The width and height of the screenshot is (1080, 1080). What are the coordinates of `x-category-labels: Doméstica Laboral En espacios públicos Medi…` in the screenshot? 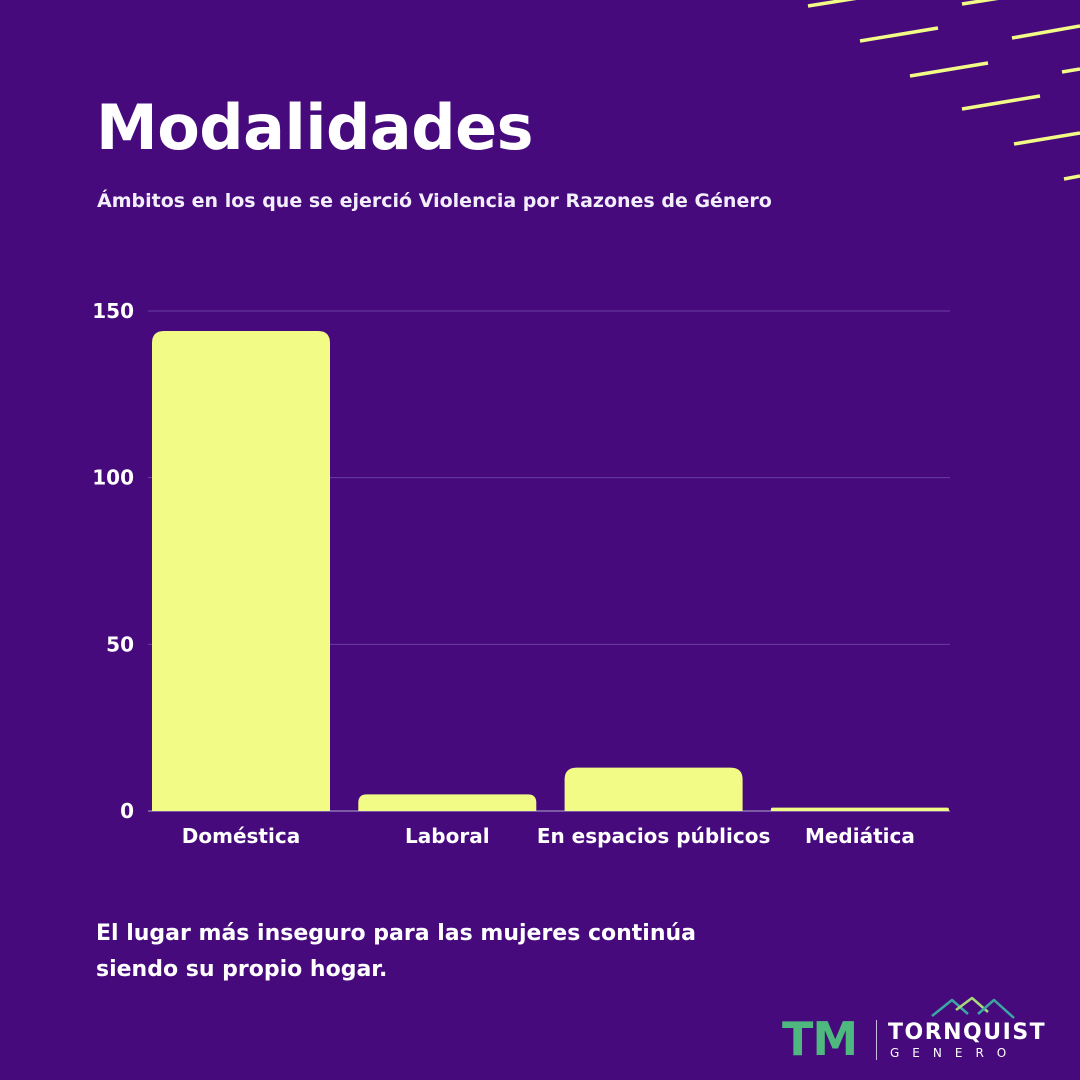 It's located at (548, 836).